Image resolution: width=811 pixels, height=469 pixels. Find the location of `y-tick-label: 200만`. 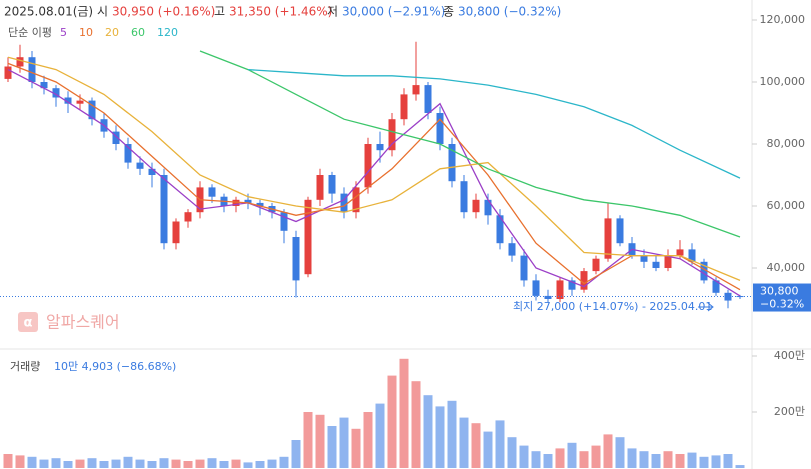

y-tick-label: 200만 is located at coordinates (789, 411).